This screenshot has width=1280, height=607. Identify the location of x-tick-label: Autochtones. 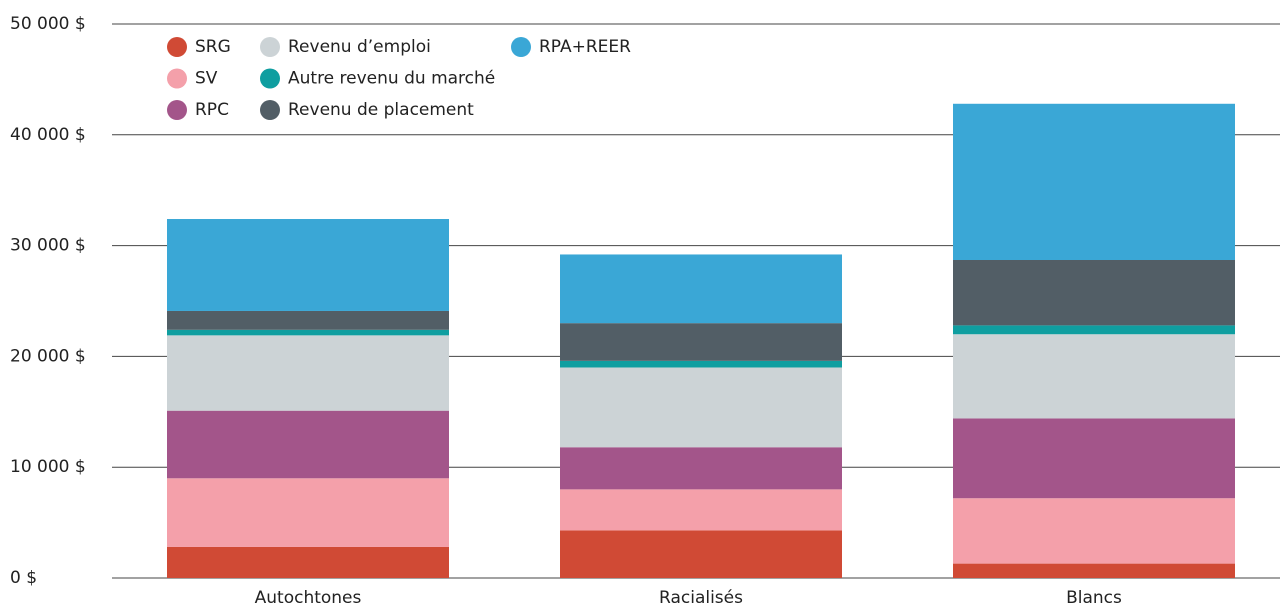
(308, 597).